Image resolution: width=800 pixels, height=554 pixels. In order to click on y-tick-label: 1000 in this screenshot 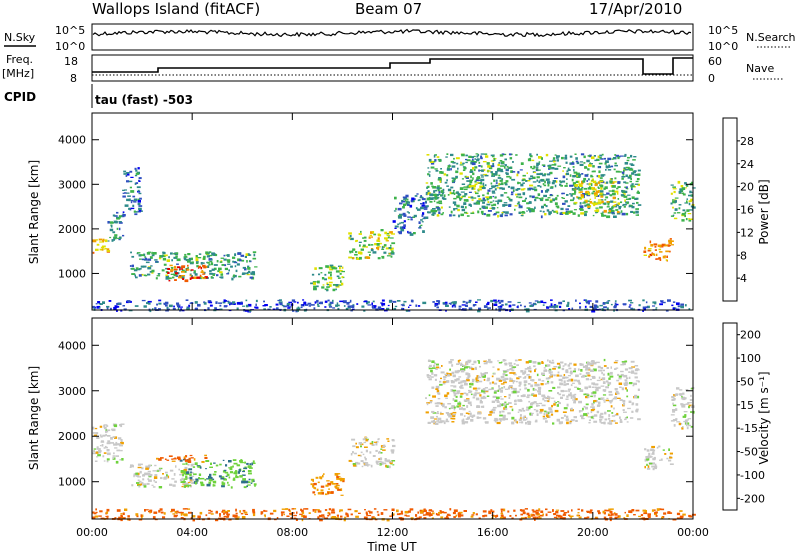, I will do `click(72, 482)`.